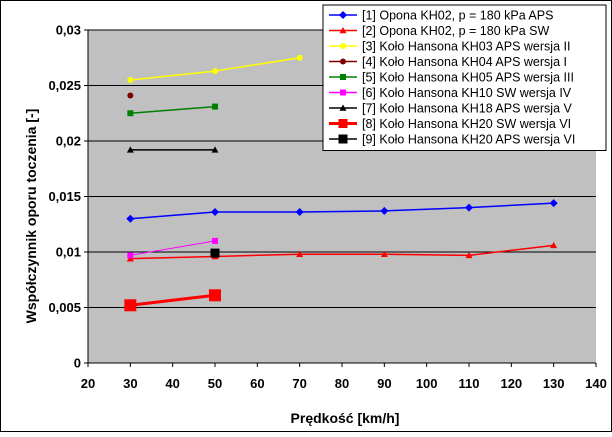 Image resolution: width=612 pixels, height=437 pixels. I want to click on y-tick-label: 0,02, so click(68, 141).